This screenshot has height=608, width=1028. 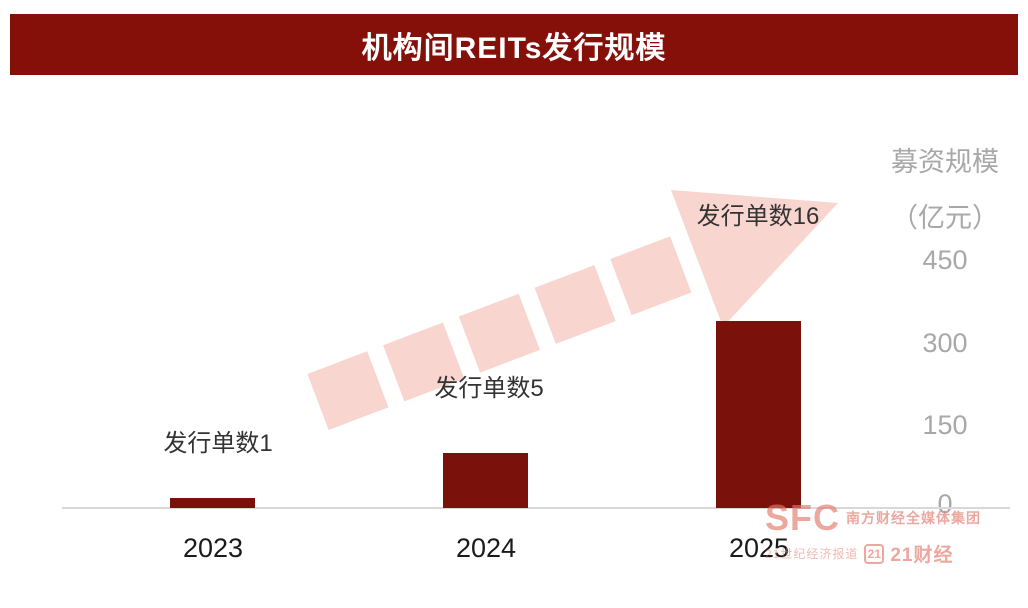 What do you see at coordinates (945, 425) in the screenshot?
I see `y-tick-150: 150` at bounding box center [945, 425].